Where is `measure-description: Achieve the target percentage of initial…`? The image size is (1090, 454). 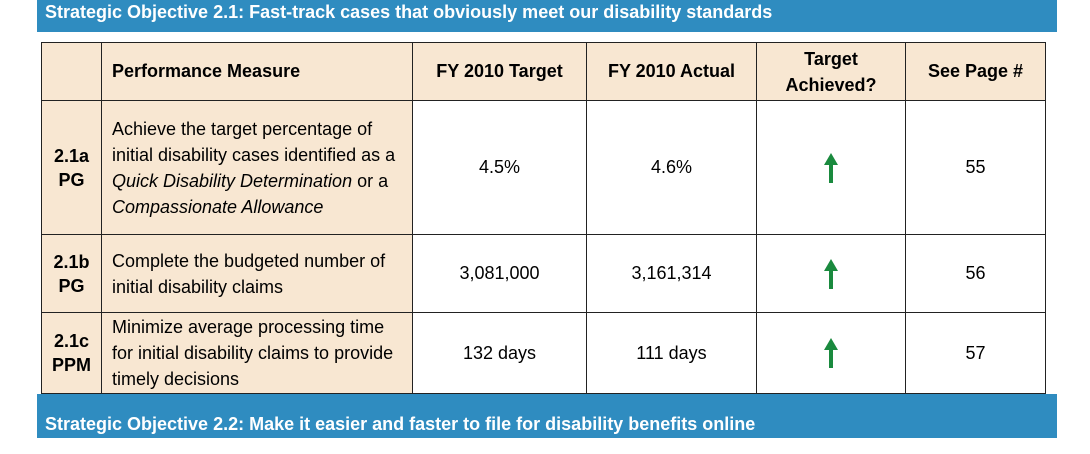 measure-description: Achieve the target percentage of initial… is located at coordinates (257, 167).